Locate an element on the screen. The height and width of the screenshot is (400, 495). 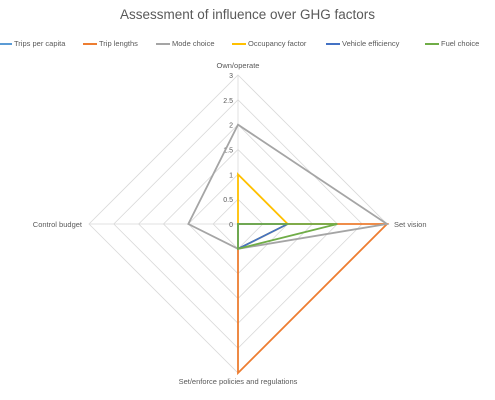
radial-tick-labels: 0 0.5 1 1.5 2 2.5 3 is located at coordinates (228, 151).